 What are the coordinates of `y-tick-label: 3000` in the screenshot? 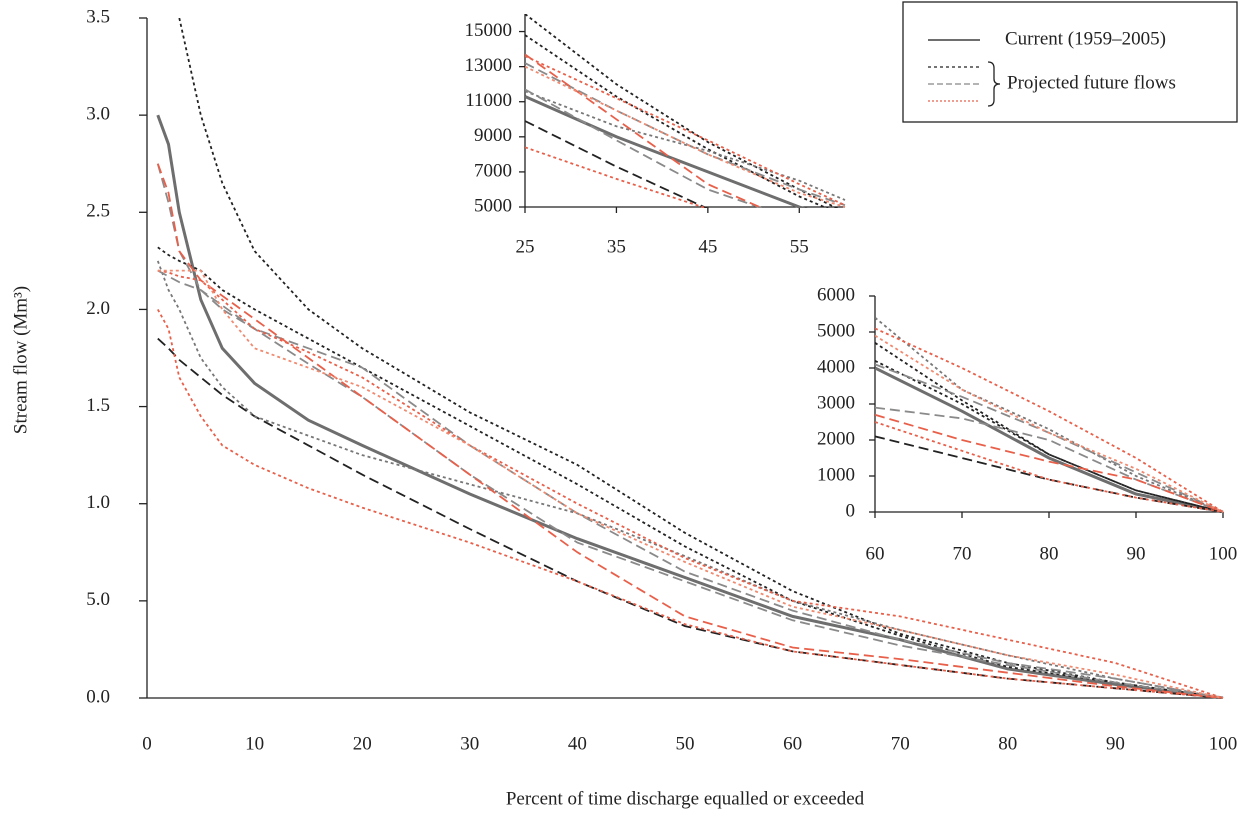 It's located at (836, 402).